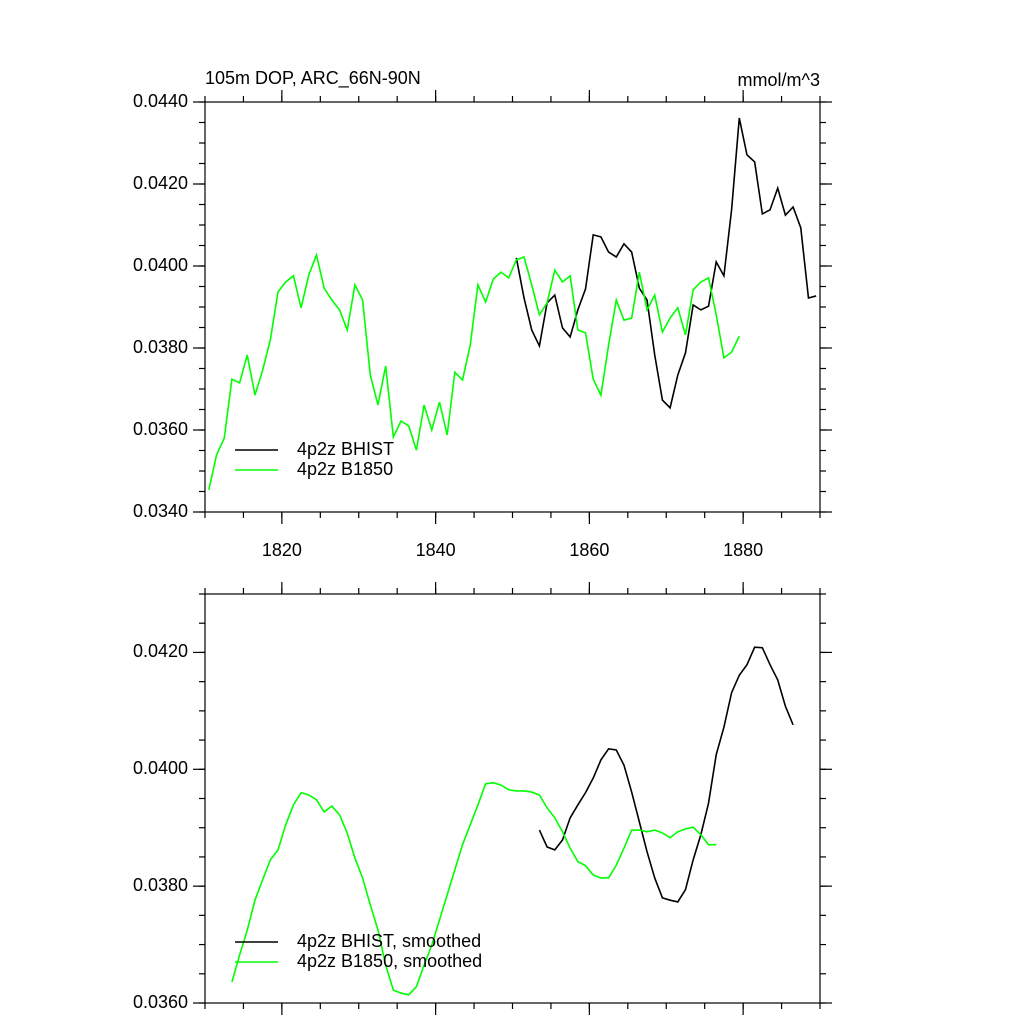 The image size is (1024, 1024). Describe the element at coordinates (389, 941) in the screenshot. I see `legend-label: 4p2z BHIST, smoothed` at that location.